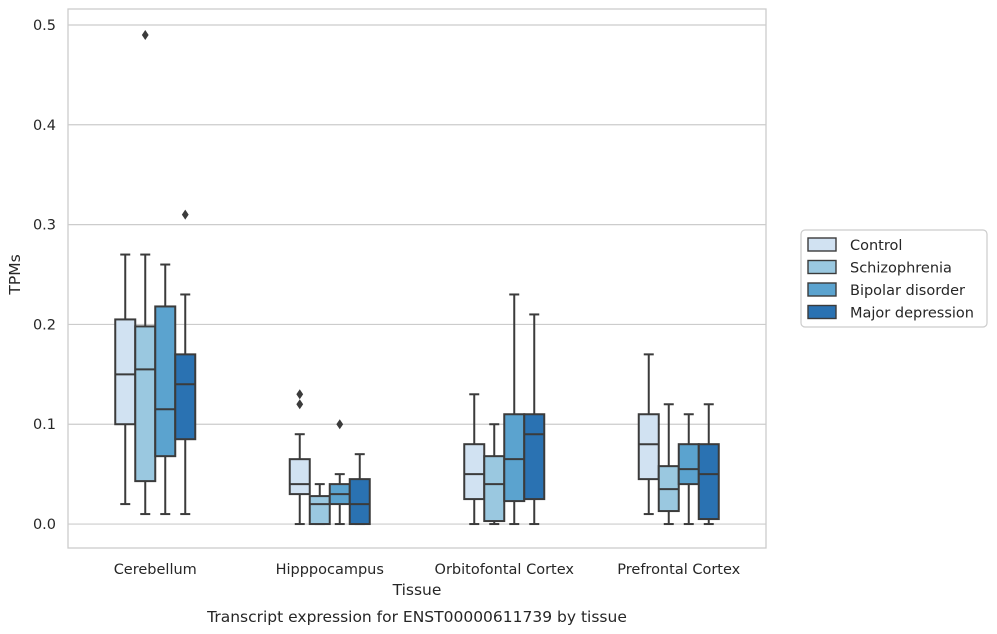  Describe the element at coordinates (44, 126) in the screenshot. I see `y-tick-label: 0.4` at that location.